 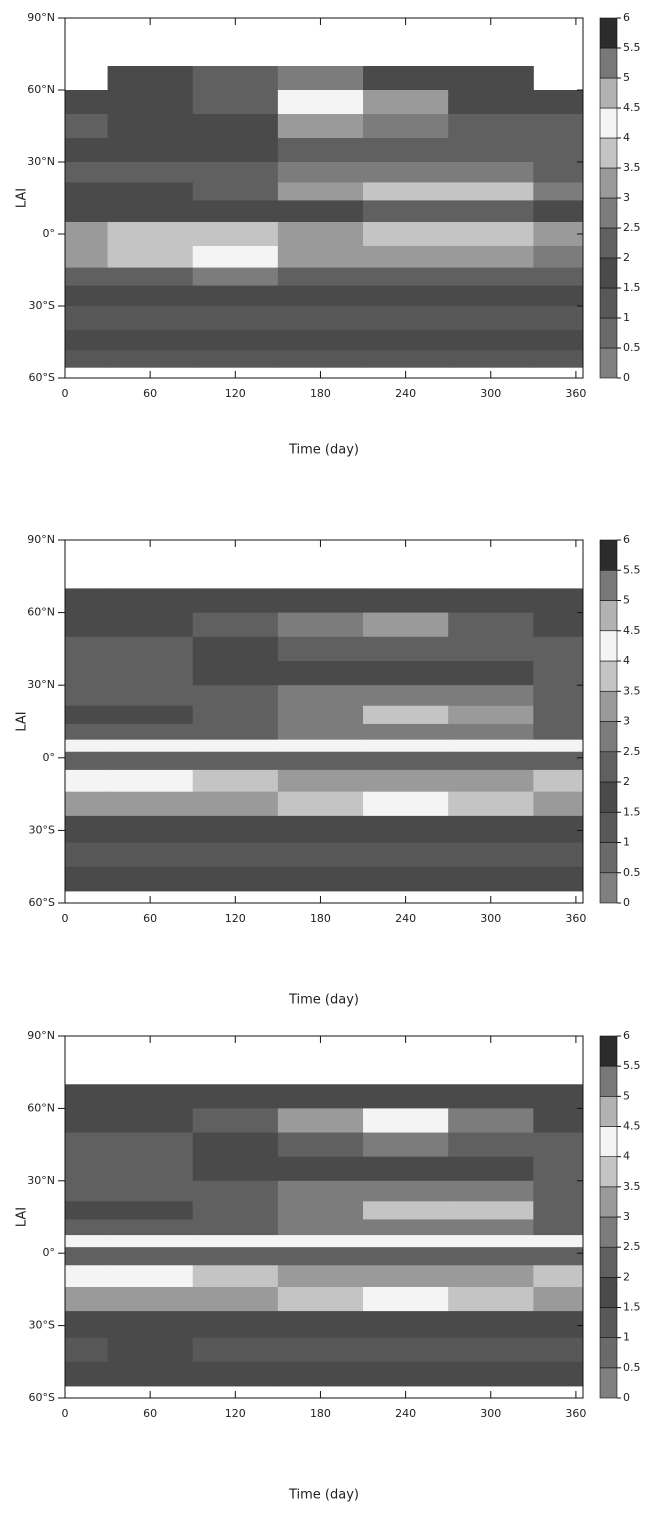 What do you see at coordinates (632, 47) in the screenshot?
I see `colorbar-label: 5.5` at bounding box center [632, 47].